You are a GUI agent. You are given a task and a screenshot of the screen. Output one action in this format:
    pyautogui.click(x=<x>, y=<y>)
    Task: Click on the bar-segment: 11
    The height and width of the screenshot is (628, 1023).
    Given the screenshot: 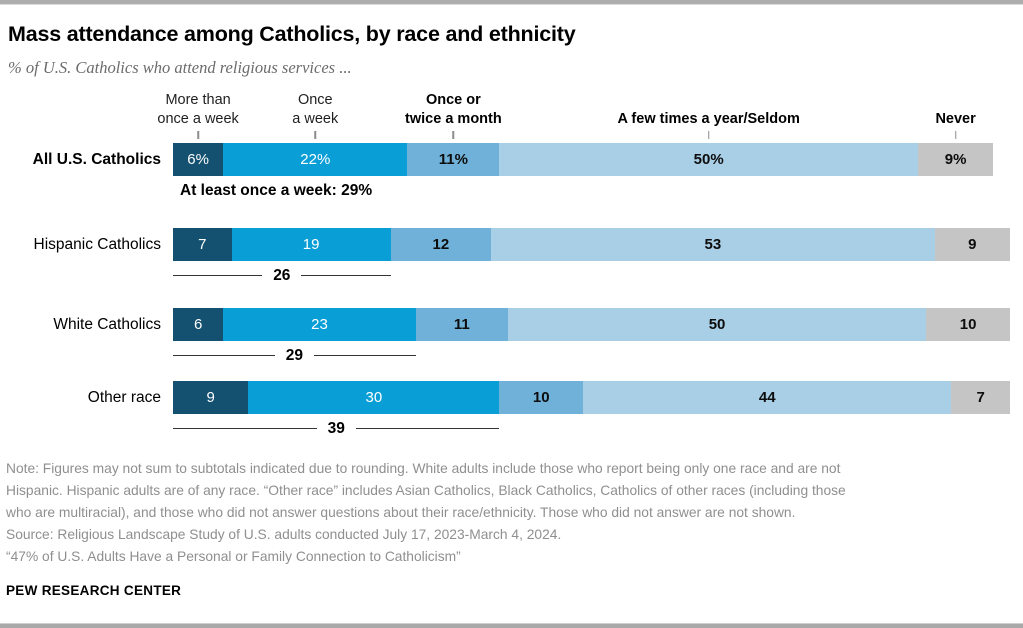 What is the action you would take?
    pyautogui.click(x=461, y=324)
    